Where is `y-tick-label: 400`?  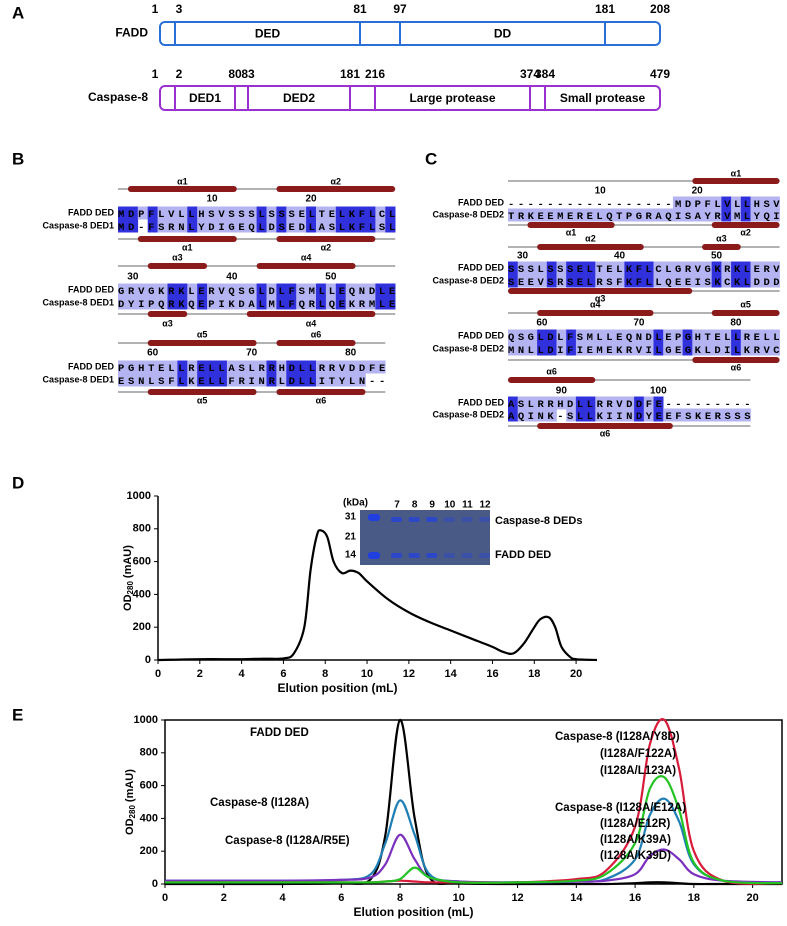
y-tick-label: 400 is located at coordinates (149, 818).